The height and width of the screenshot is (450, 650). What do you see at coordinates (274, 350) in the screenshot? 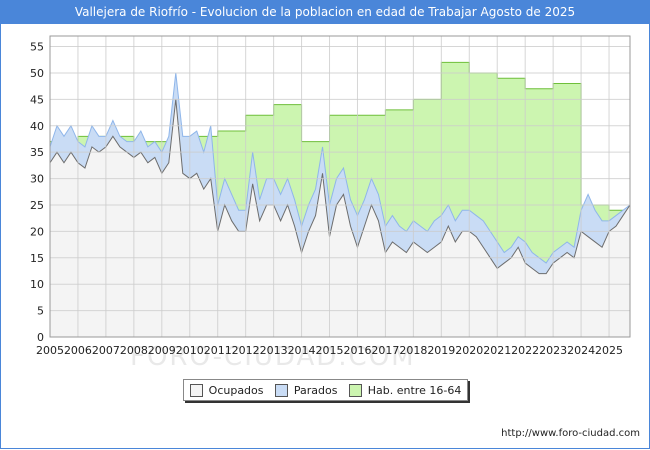
I see `x-tick-label: 2013` at bounding box center [274, 350].